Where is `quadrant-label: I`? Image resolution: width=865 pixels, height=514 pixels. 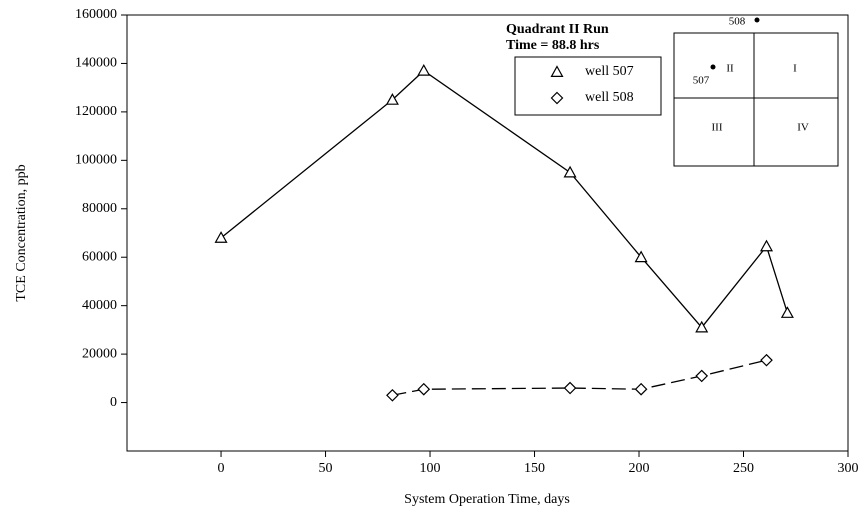 quadrant-label: I is located at coordinates (795, 69).